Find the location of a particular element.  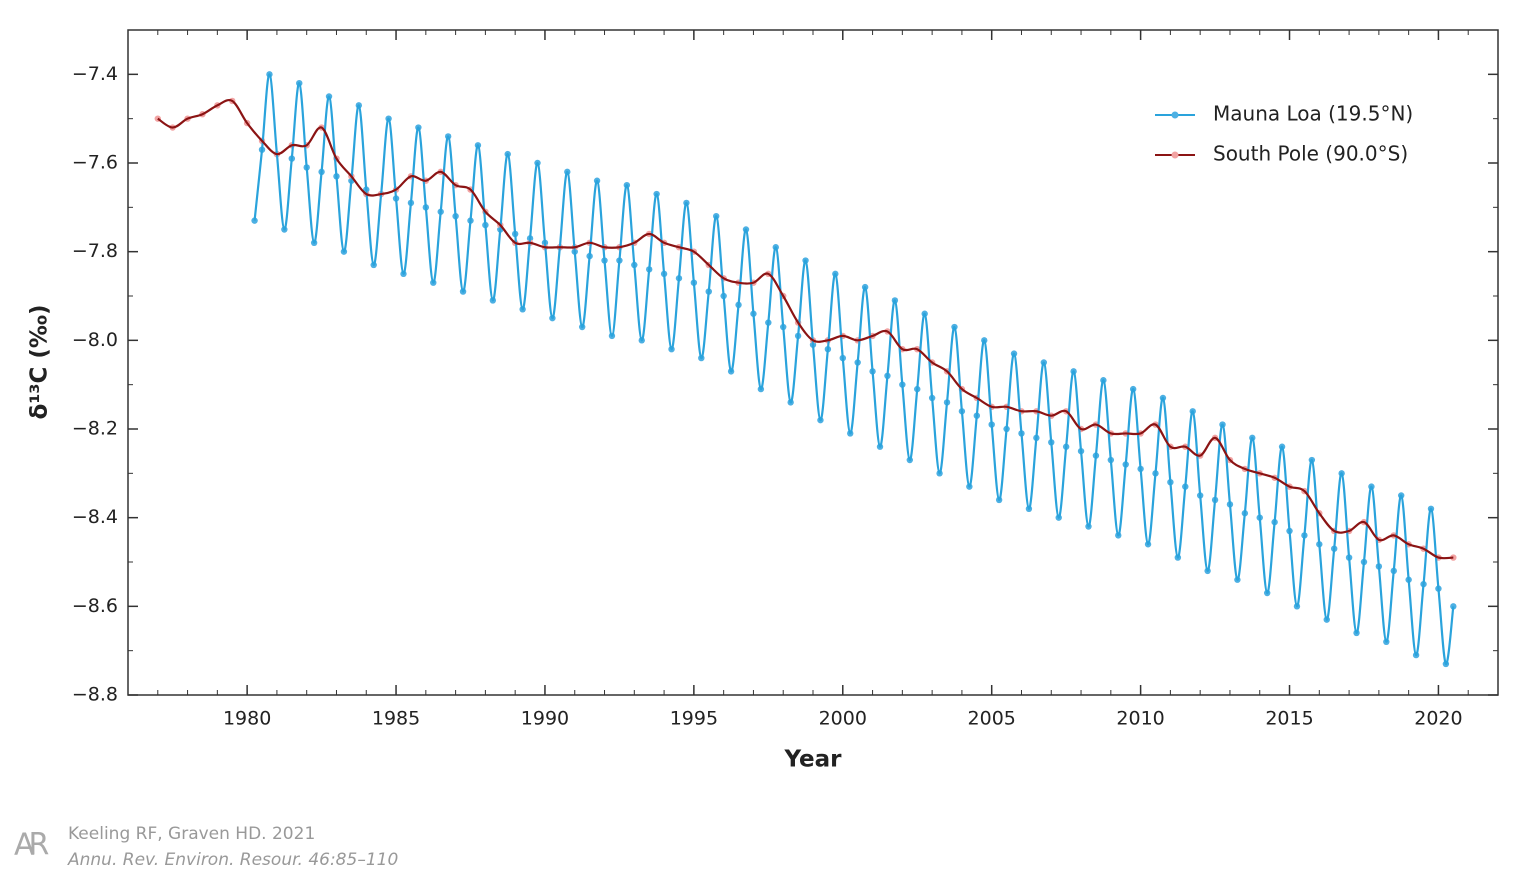

x-tick-label: 2005 is located at coordinates (992, 719).